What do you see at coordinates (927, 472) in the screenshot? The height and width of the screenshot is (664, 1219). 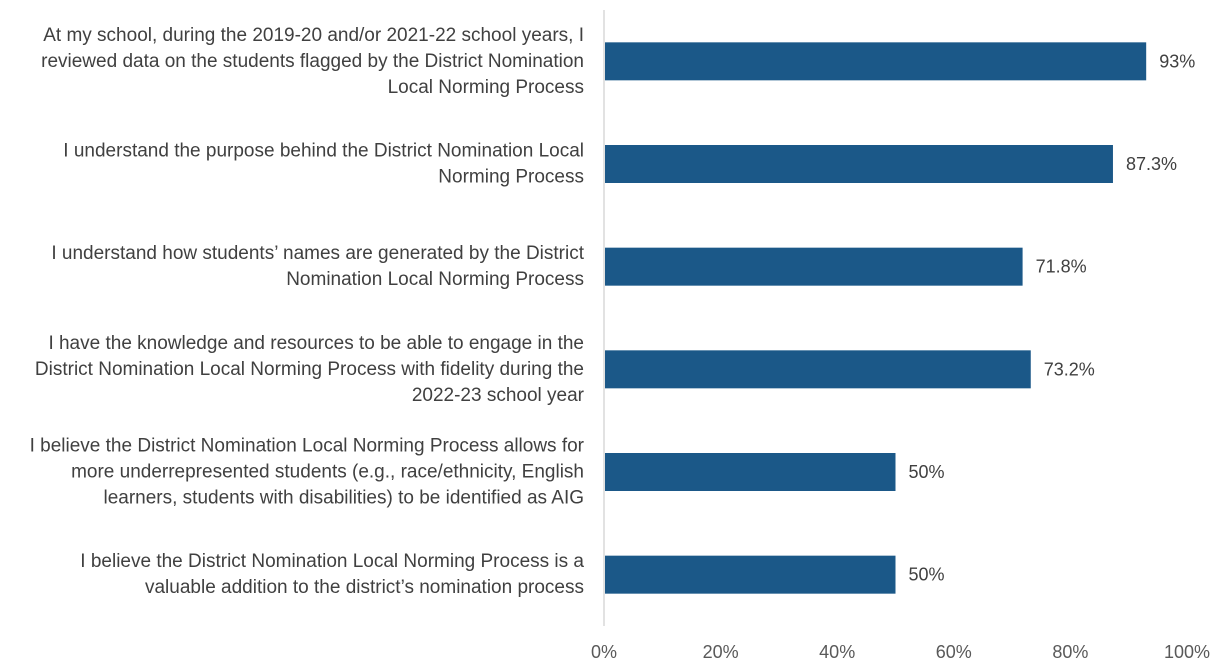 I see `data-label-5: 50%` at bounding box center [927, 472].